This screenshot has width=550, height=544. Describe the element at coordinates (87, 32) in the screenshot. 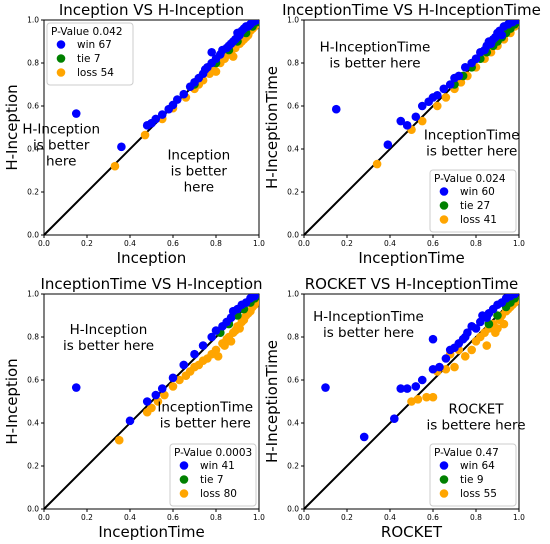

I see `legend-title: P-Value 0.042` at that location.